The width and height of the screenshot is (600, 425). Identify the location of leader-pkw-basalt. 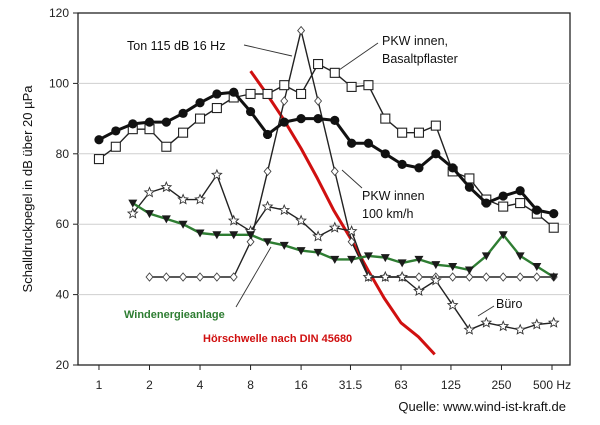
(358, 56).